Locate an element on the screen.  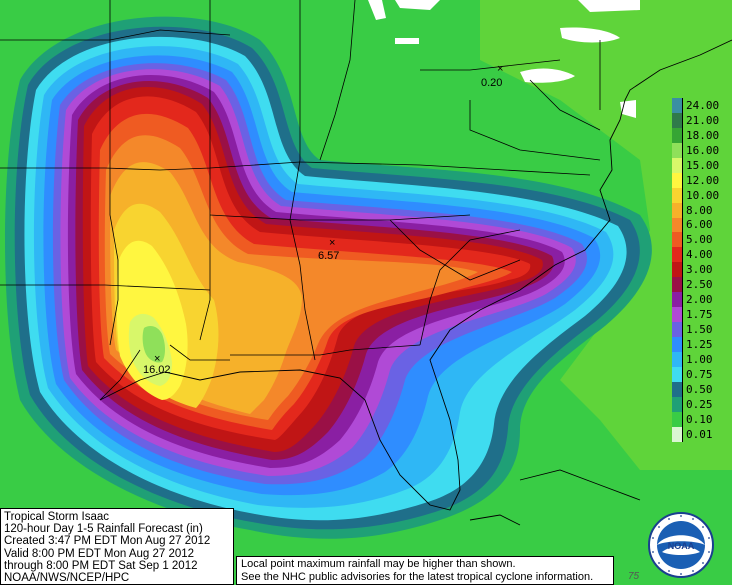
legend-row: 6.00 is located at coordinates (702, 225).